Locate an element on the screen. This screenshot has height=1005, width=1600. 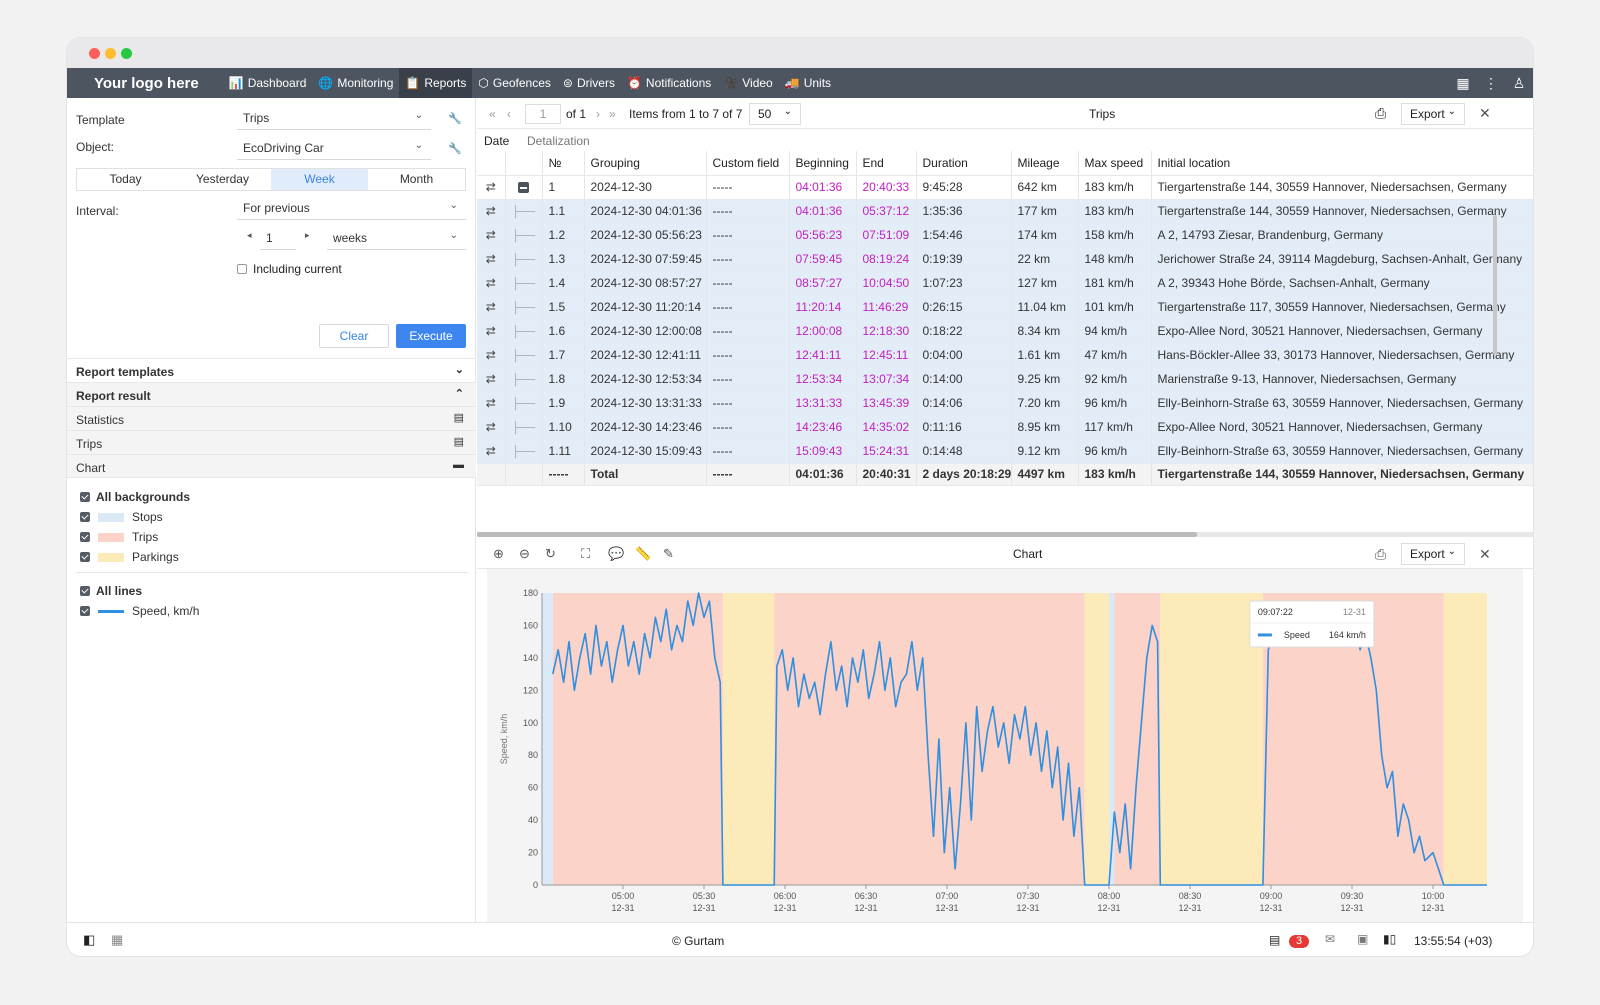
column-header: Custom field is located at coordinates (748, 163).